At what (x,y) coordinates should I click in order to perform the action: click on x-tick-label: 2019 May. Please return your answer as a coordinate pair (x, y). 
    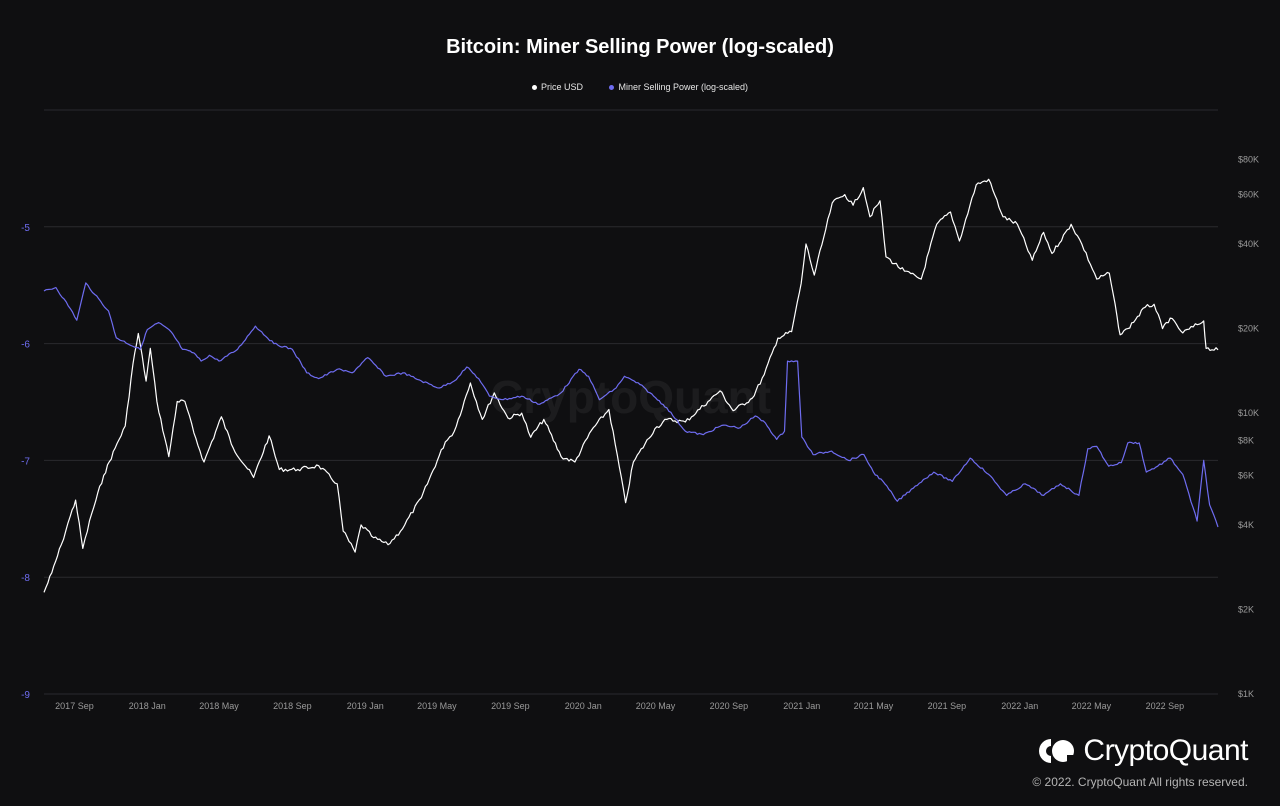
    Looking at the image, I should click on (437, 706).